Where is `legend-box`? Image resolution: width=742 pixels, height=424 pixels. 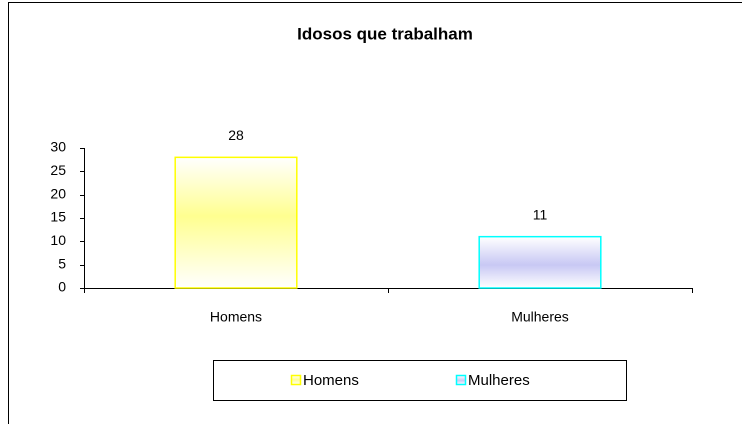 legend-box is located at coordinates (420, 380).